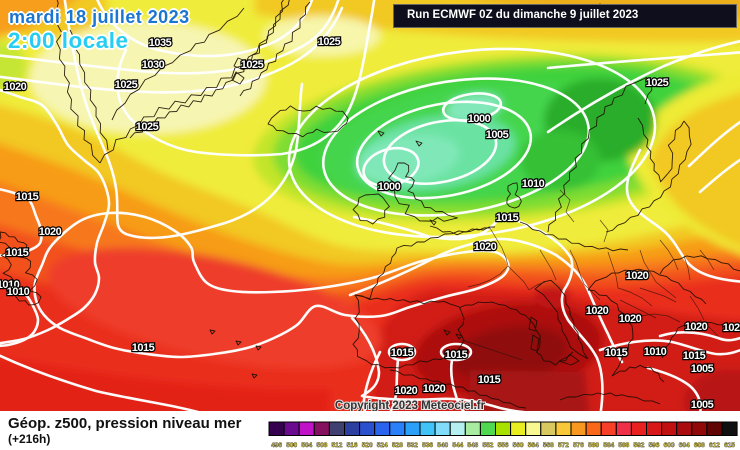 This screenshot has height=450, width=740. I want to click on svg-text: 1030, so click(153, 65).